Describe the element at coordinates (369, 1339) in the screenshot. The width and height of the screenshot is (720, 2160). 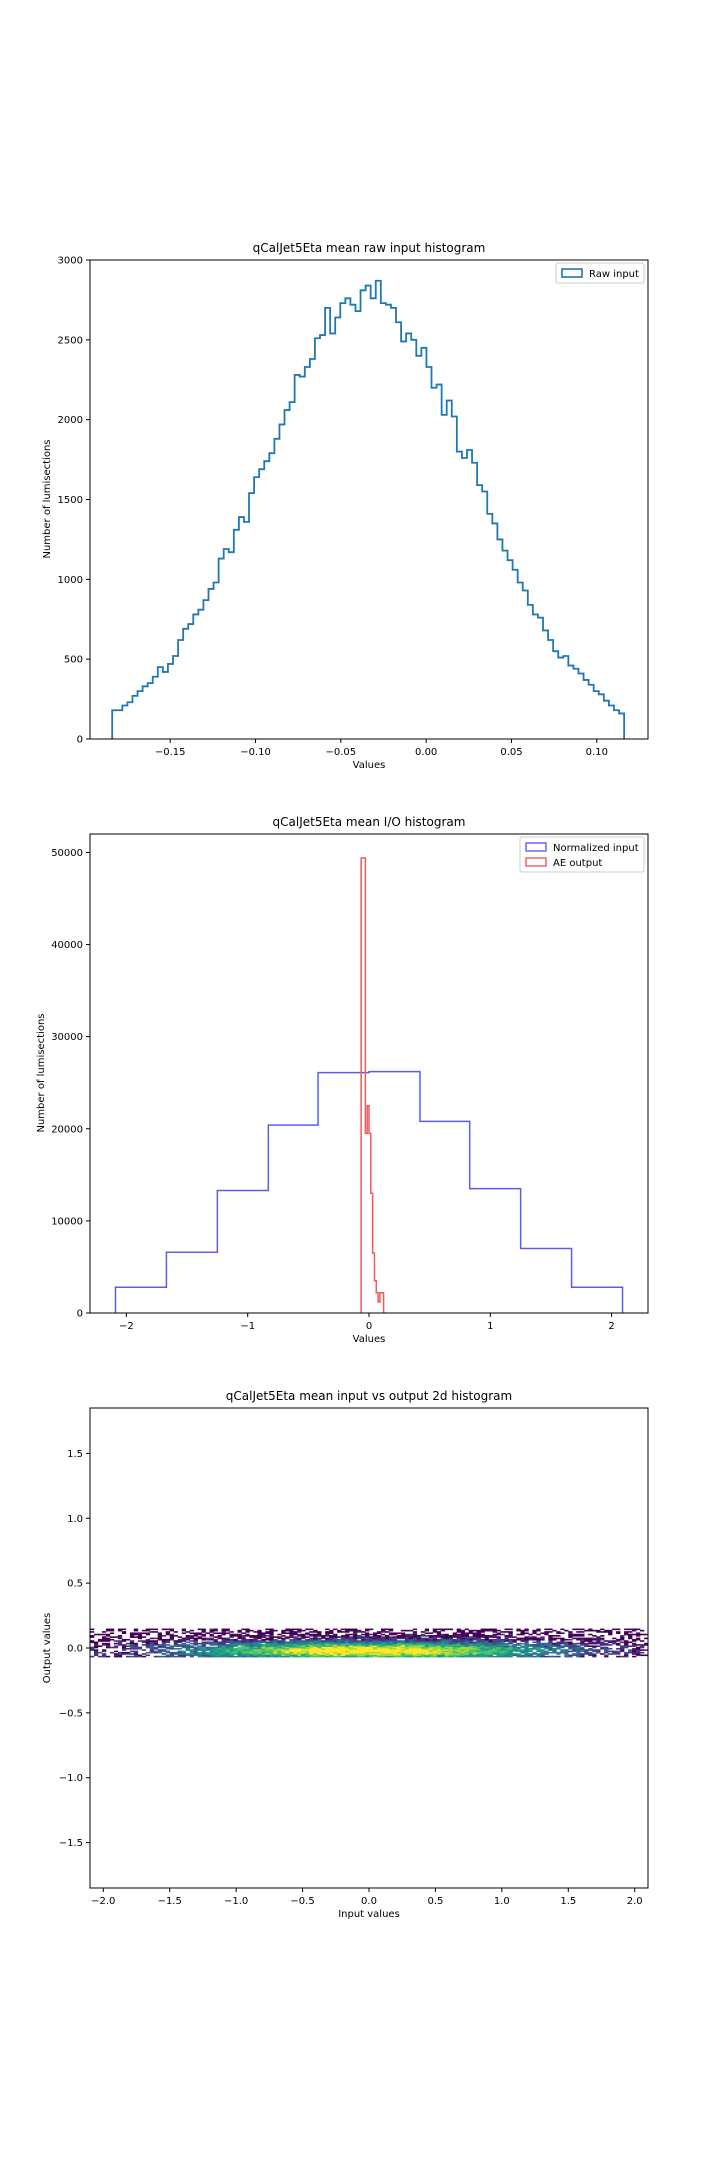
I see `x-axis-label: Values` at that location.